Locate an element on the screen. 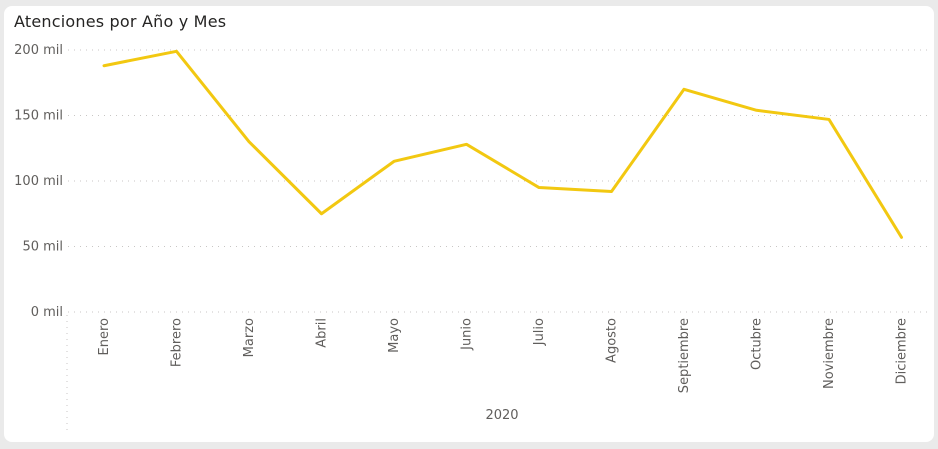 Image resolution: width=938 pixels, height=449 pixels. x-group-label: 2020 is located at coordinates (501, 415).